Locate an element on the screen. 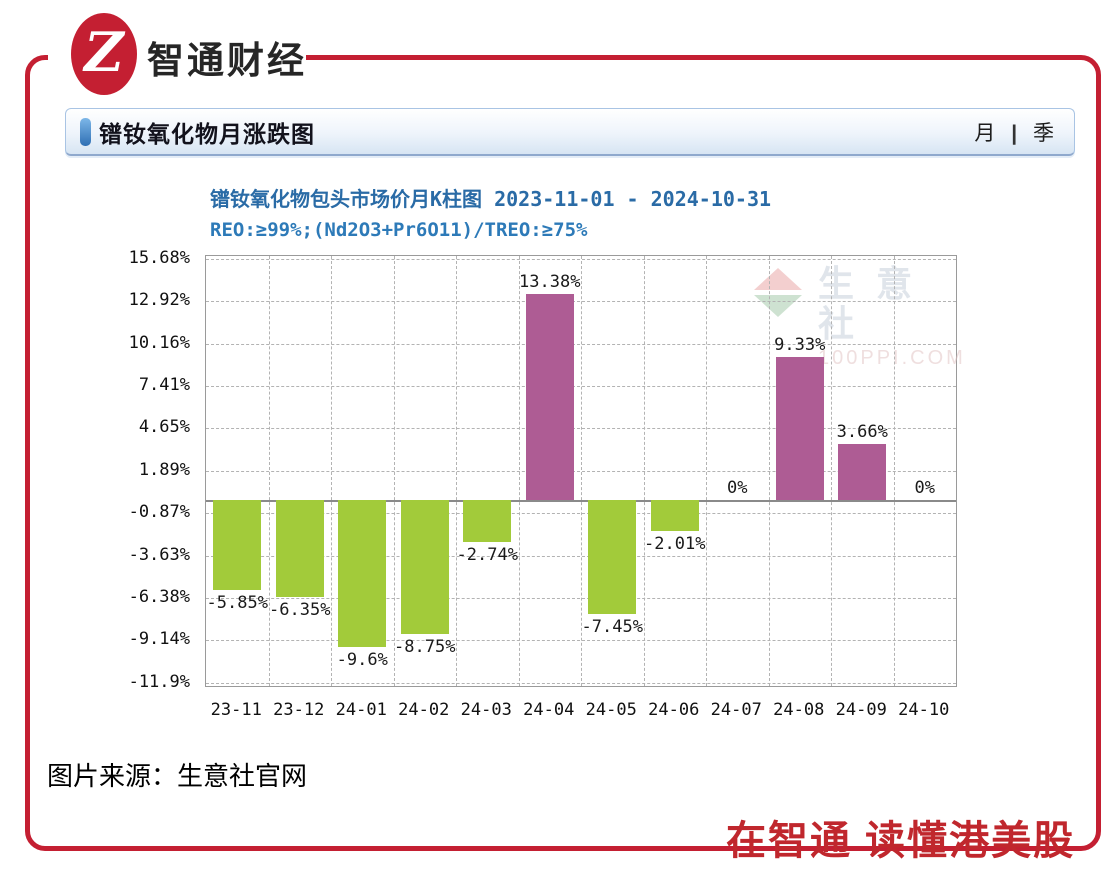 This screenshot has height=875, width=1117. chart-title: 镨钕氧化物包头市场价月K柱图 2023-11-01 - 2024-10-31 is located at coordinates (491, 199).